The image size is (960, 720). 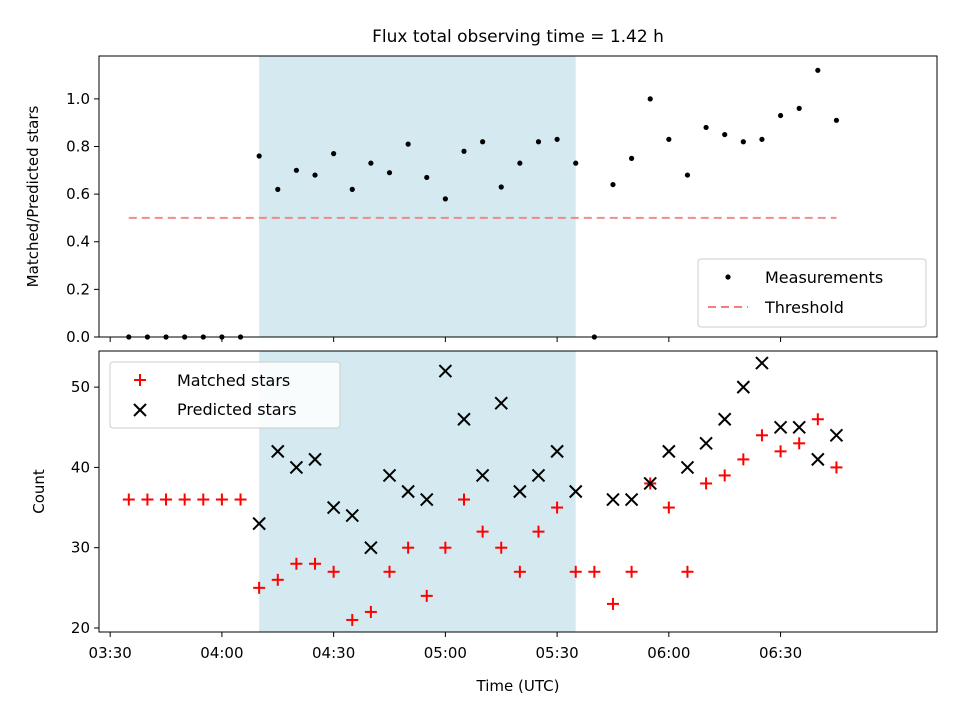 I want to click on legend-predicted-marker, so click(x=140, y=410).